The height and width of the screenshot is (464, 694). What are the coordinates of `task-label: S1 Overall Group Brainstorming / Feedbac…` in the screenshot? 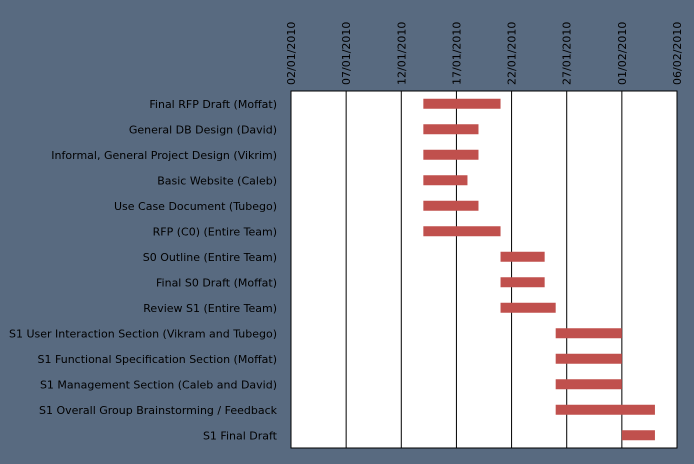 It's located at (158, 410).